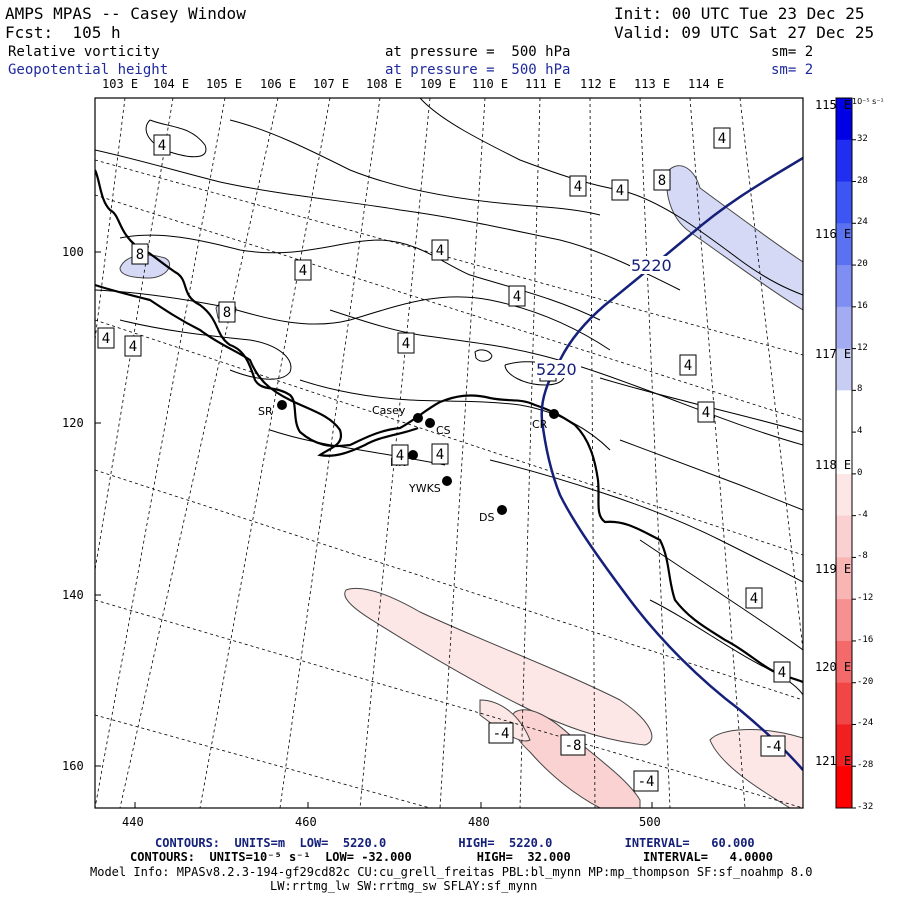  I want to click on colorbar-tick-label: -8, so click(862, 556).